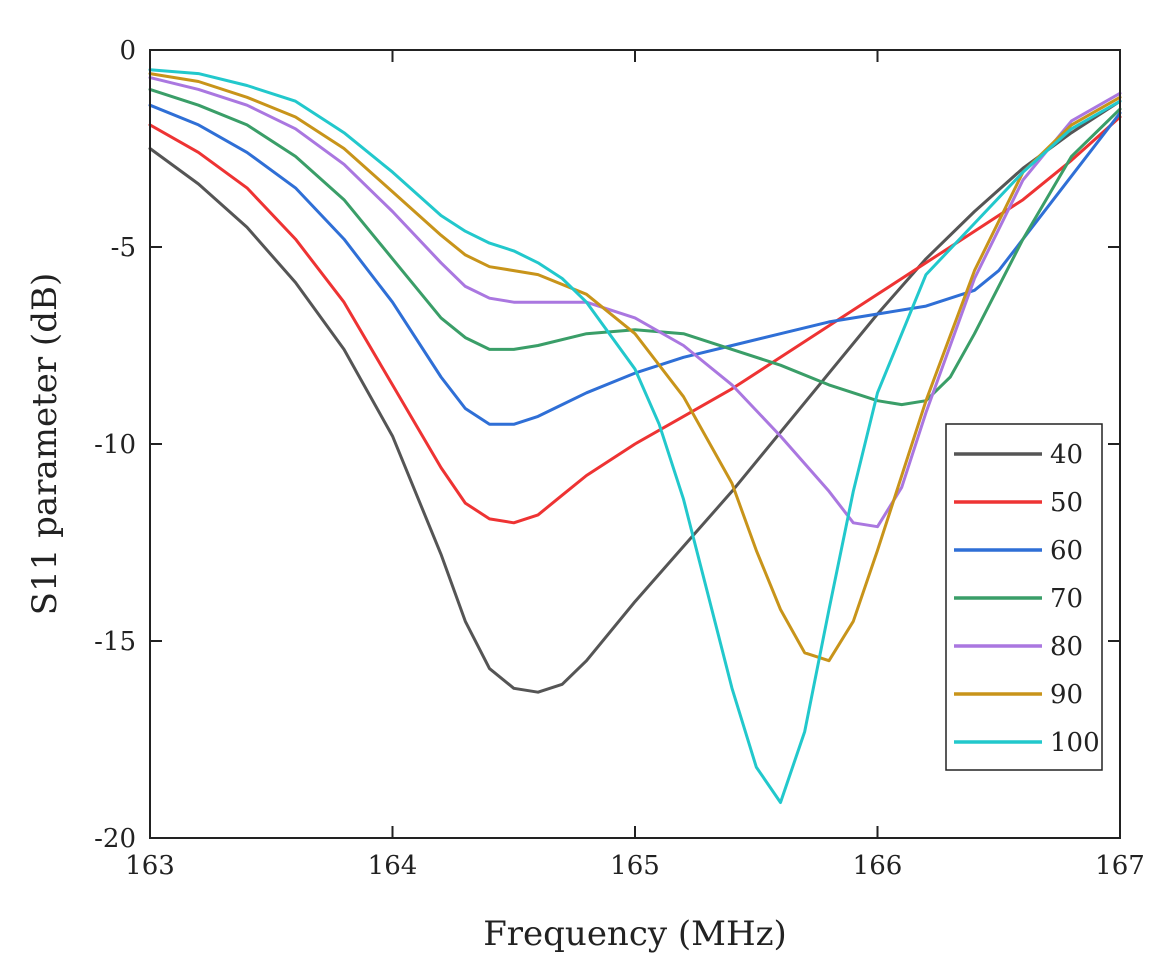 The image size is (1168, 964). Describe the element at coordinates (878, 866) in the screenshot. I see `x-tick-label: 166` at that location.